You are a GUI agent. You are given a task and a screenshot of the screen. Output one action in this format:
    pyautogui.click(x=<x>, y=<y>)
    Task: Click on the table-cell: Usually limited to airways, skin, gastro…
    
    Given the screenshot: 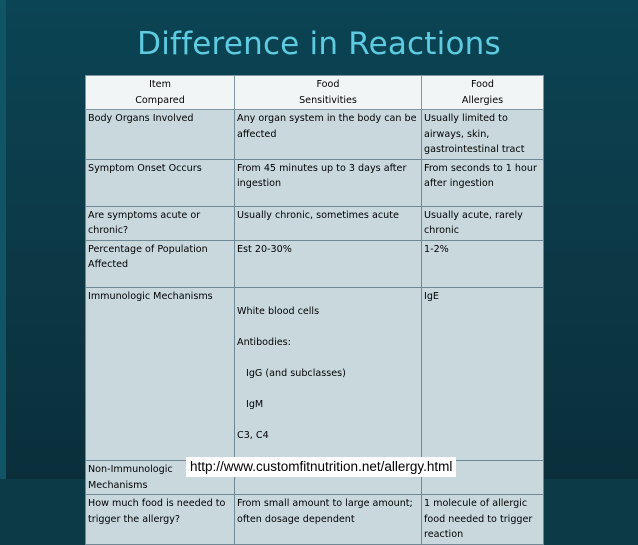 What is the action you would take?
    pyautogui.click(x=482, y=134)
    